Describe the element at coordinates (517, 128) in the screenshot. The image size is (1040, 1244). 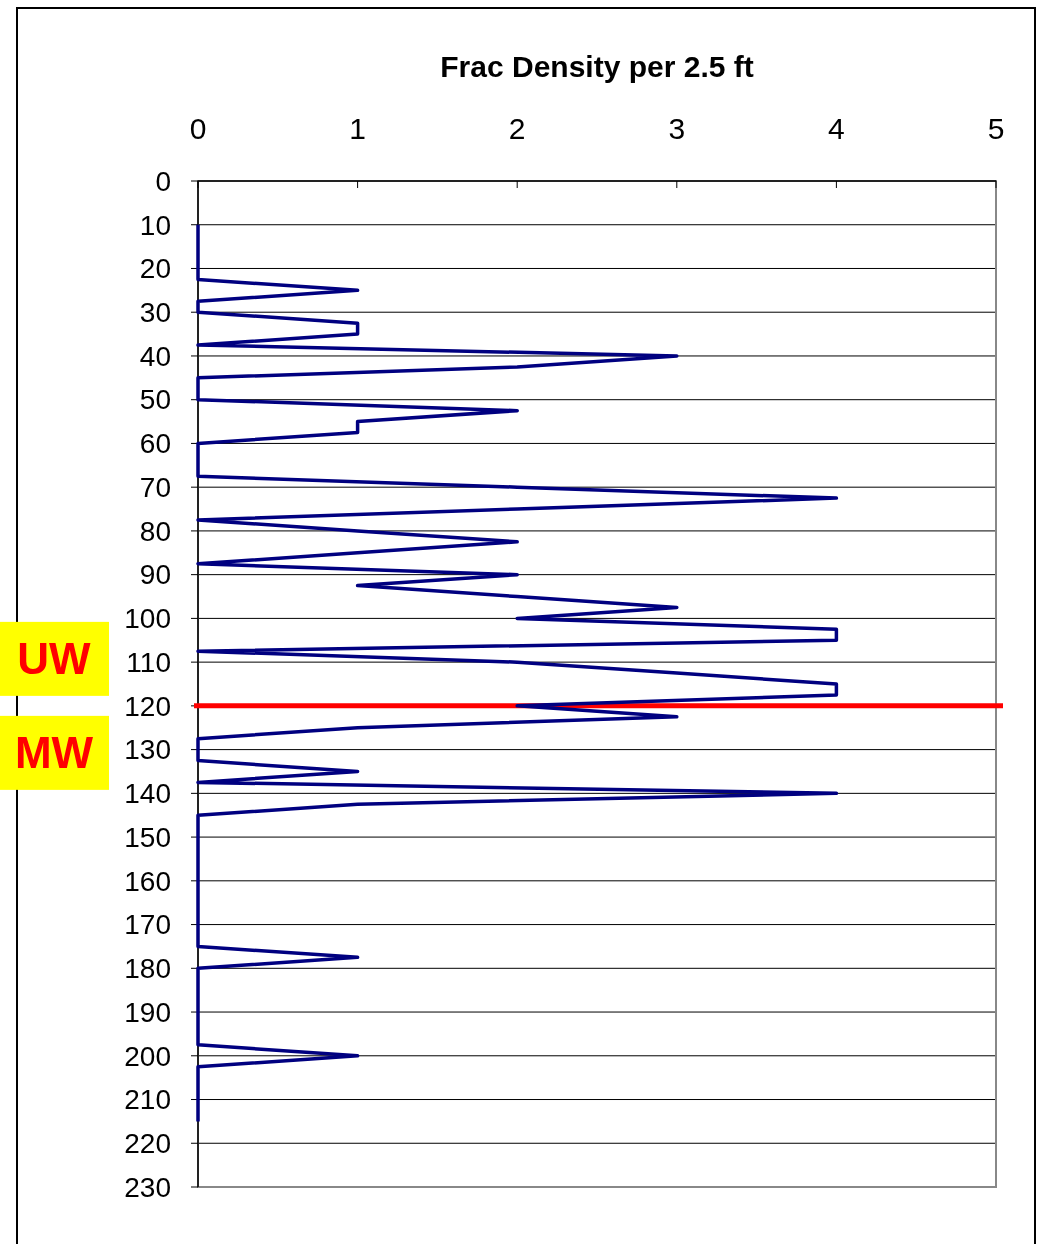
I see `x-tick-label: 2` at that location.